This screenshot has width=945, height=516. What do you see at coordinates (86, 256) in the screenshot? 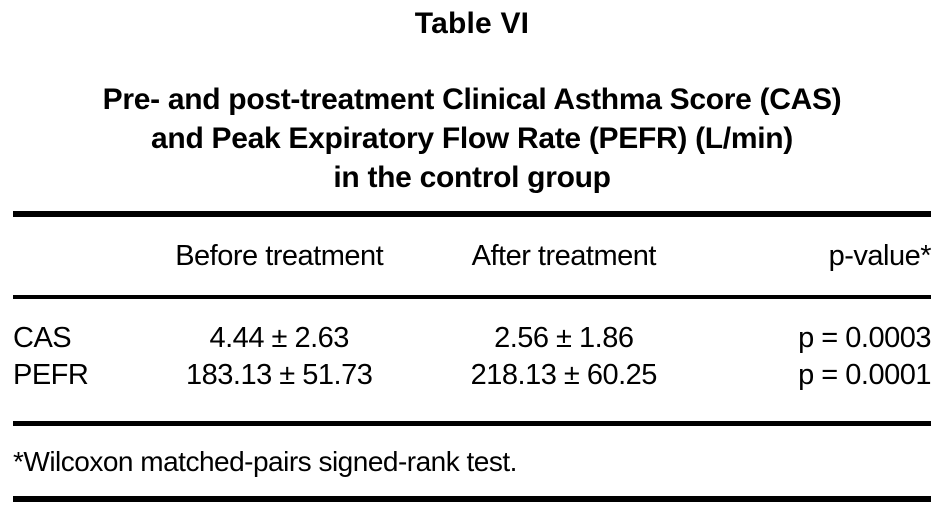
I see `column-header-empty` at bounding box center [86, 256].